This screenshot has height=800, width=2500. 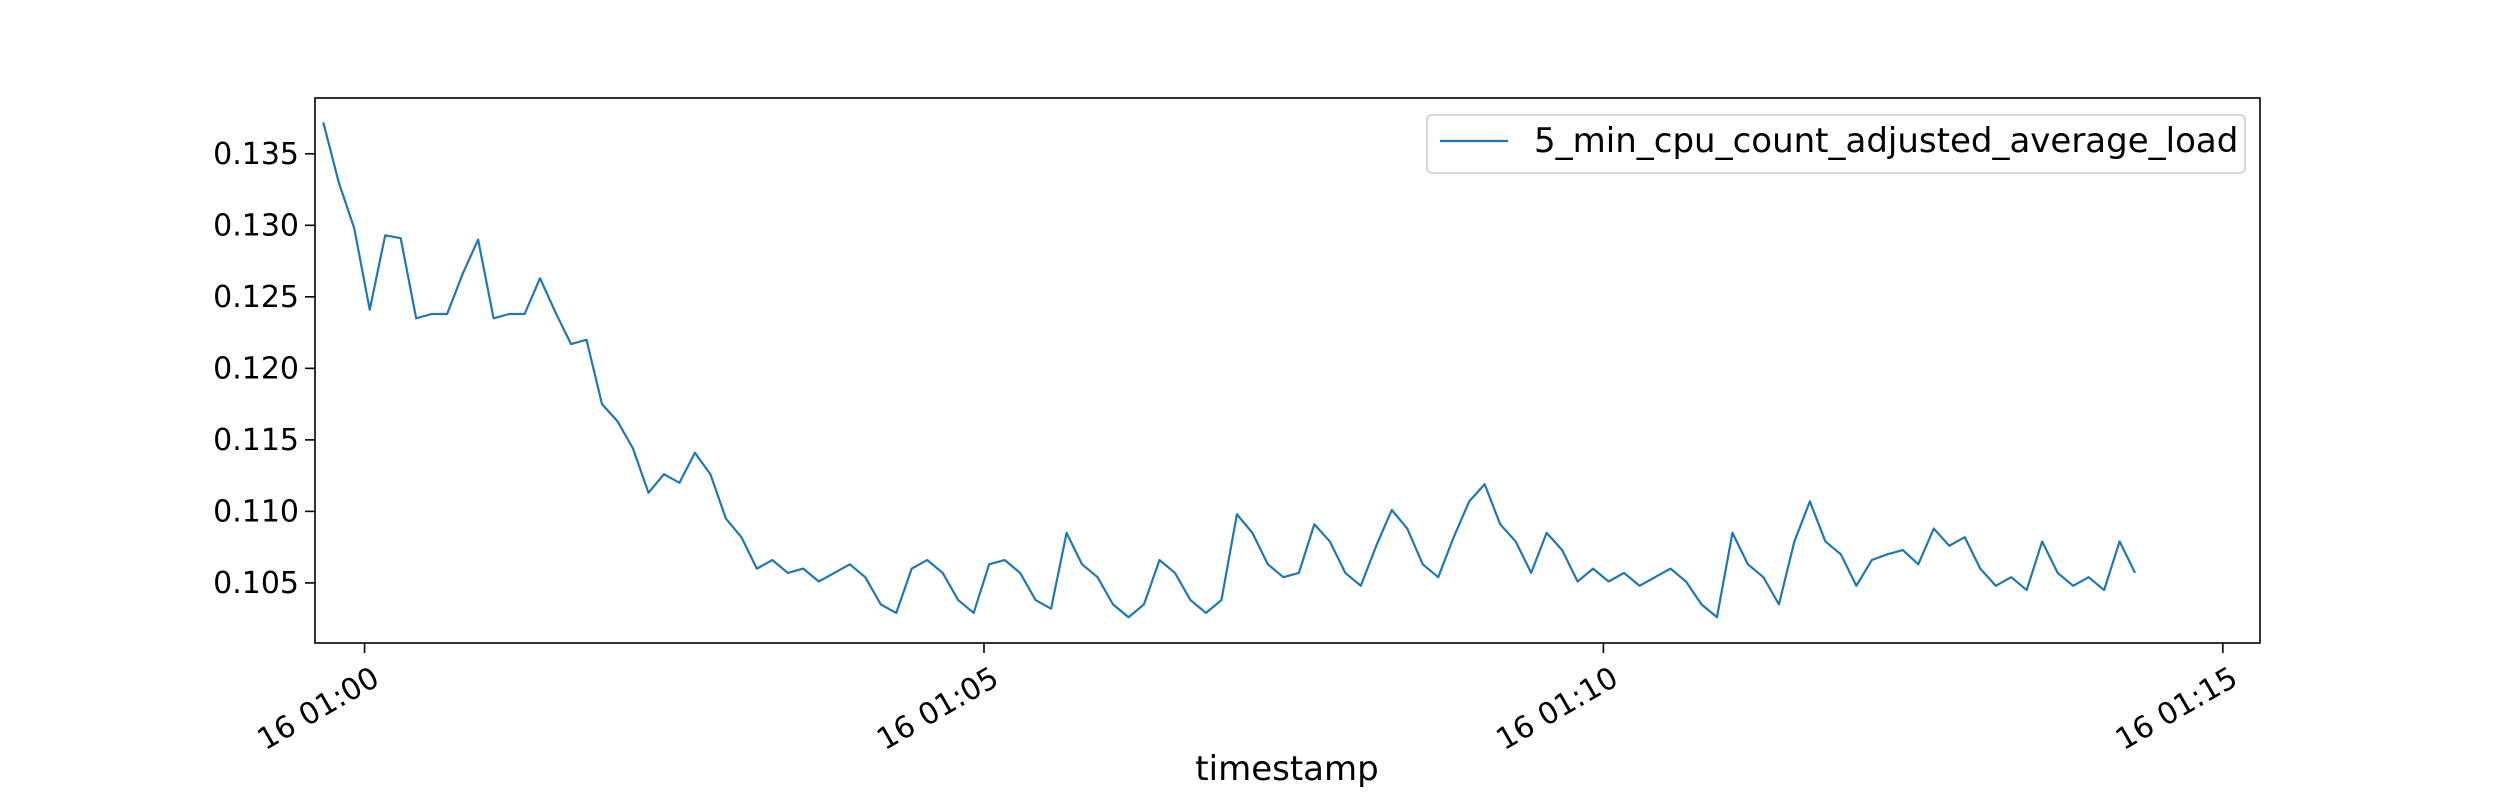 I want to click on y-tick-label: 0.110, so click(x=256, y=511).